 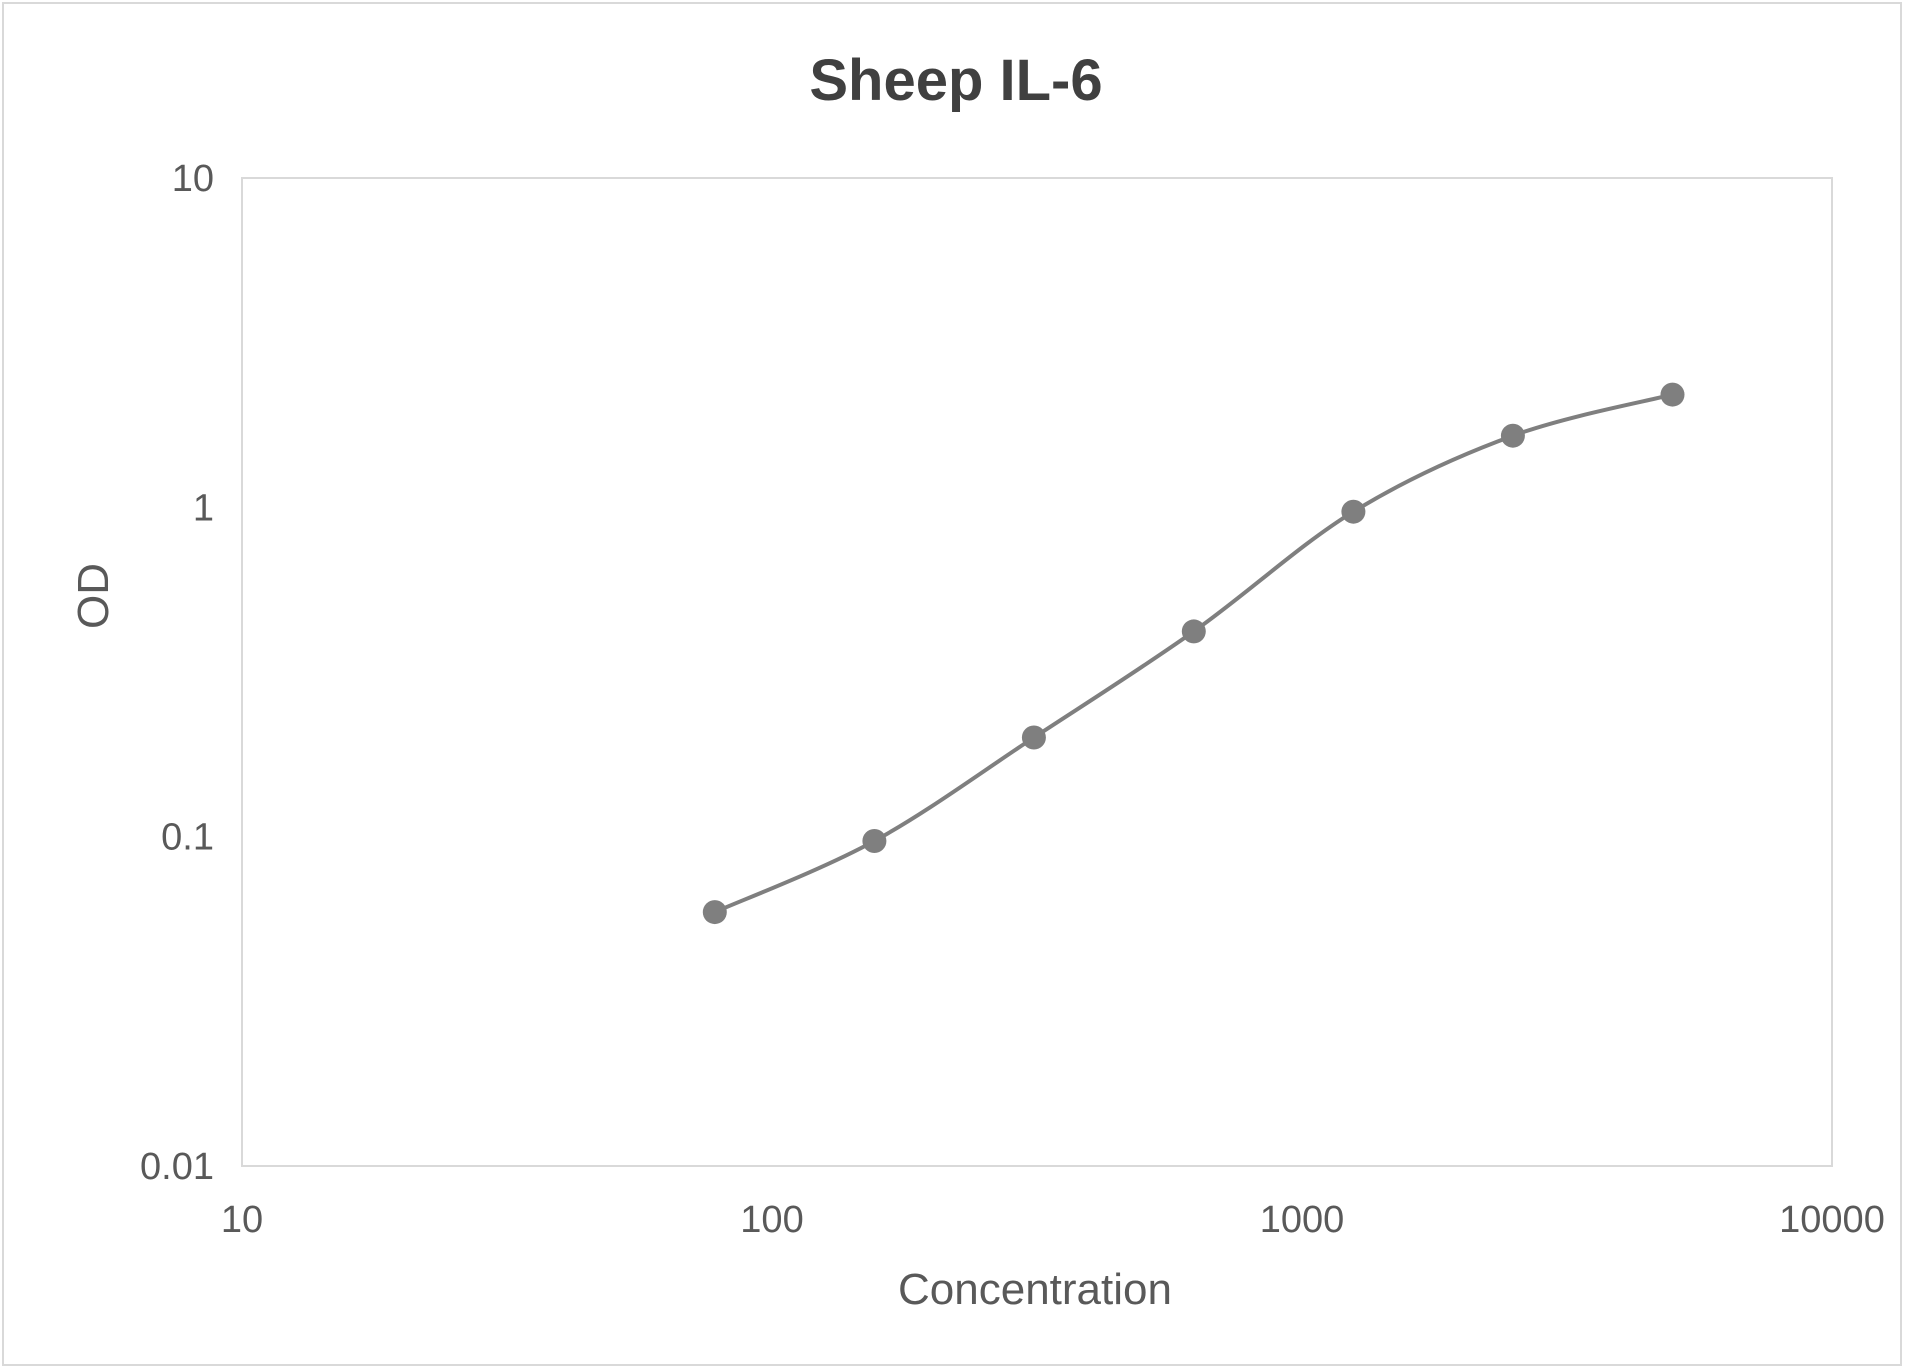 What do you see at coordinates (203, 508) in the screenshot?
I see `y-tick-label: 1` at bounding box center [203, 508].